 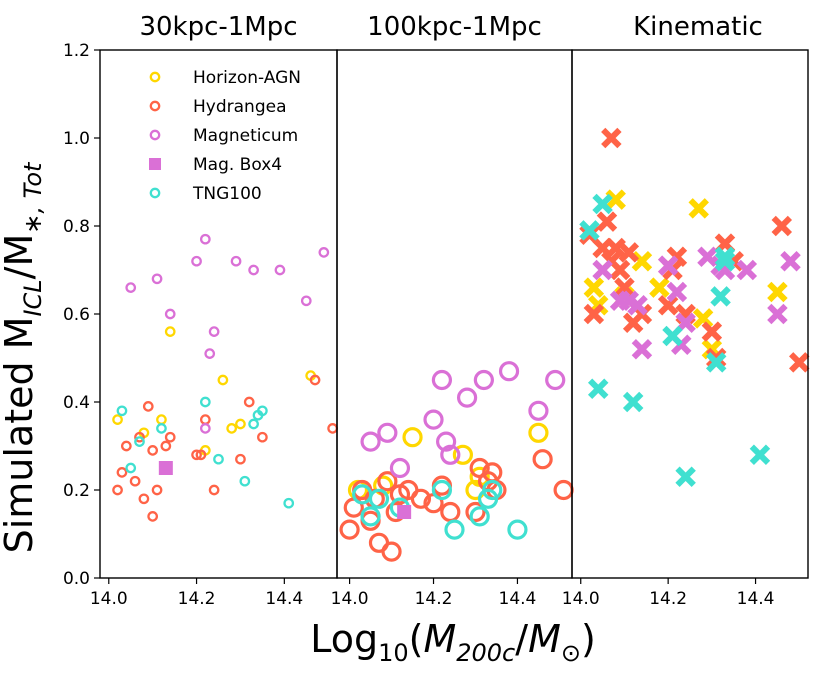 I want to click on point-magneticum-box4, so click(x=165, y=468).